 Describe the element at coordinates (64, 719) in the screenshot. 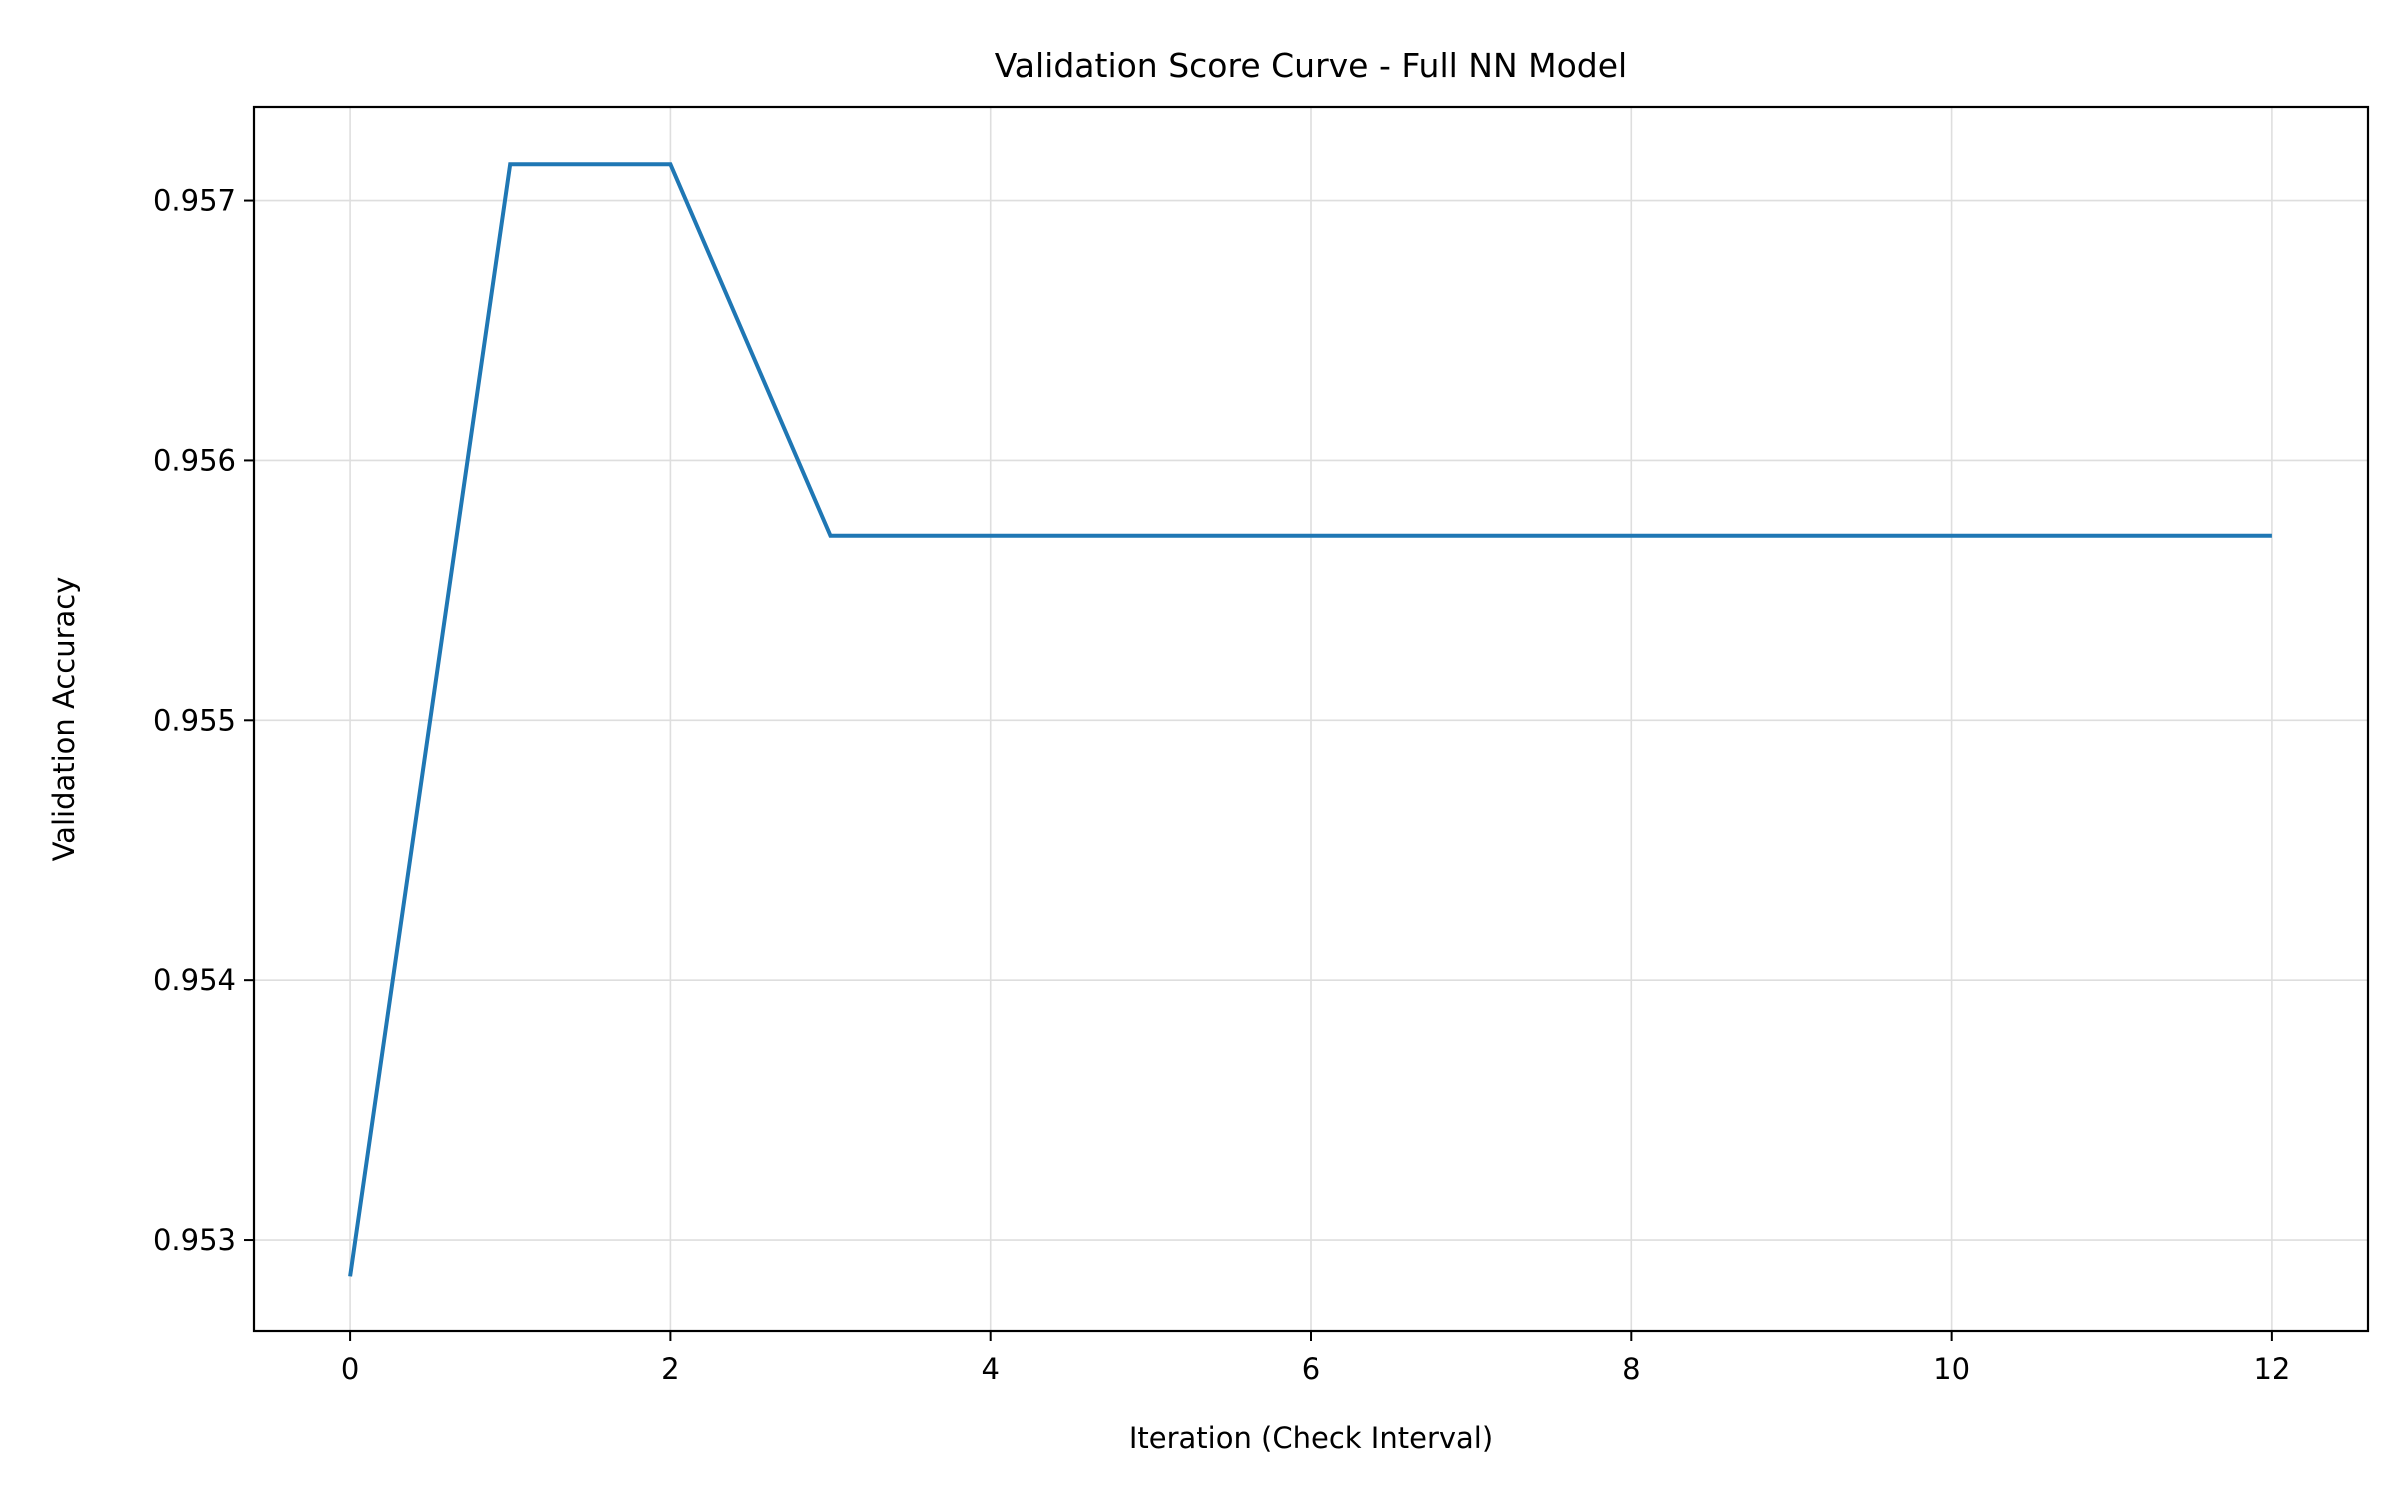

I see `y-axis-label: Validation Accuracy` at that location.